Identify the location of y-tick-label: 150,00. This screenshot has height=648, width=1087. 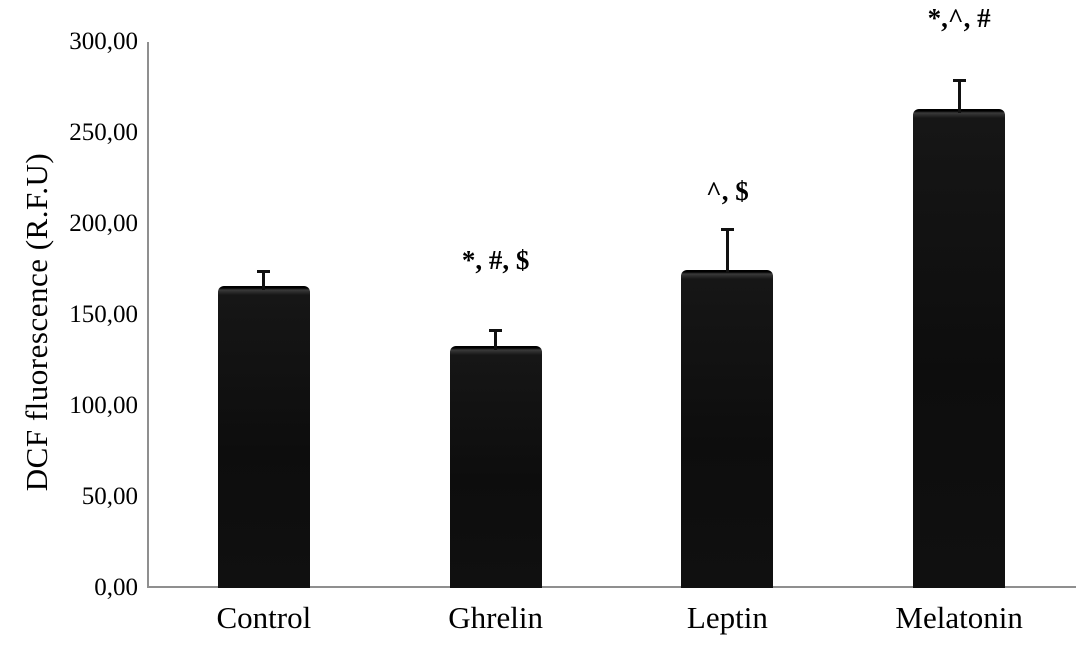
(103, 314).